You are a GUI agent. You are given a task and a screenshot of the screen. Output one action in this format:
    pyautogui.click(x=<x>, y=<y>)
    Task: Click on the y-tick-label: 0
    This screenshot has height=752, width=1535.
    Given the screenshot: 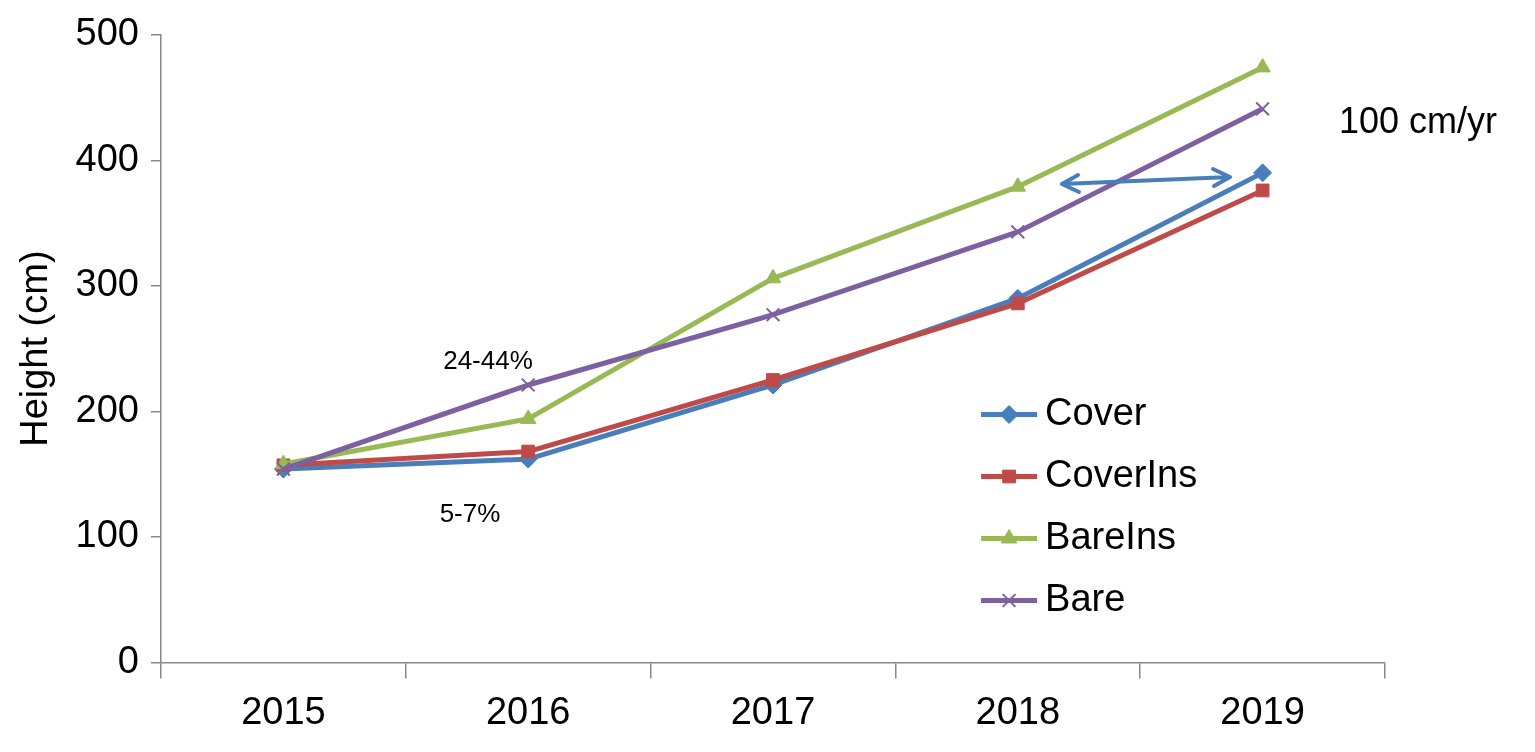 What is the action you would take?
    pyautogui.click(x=128, y=659)
    